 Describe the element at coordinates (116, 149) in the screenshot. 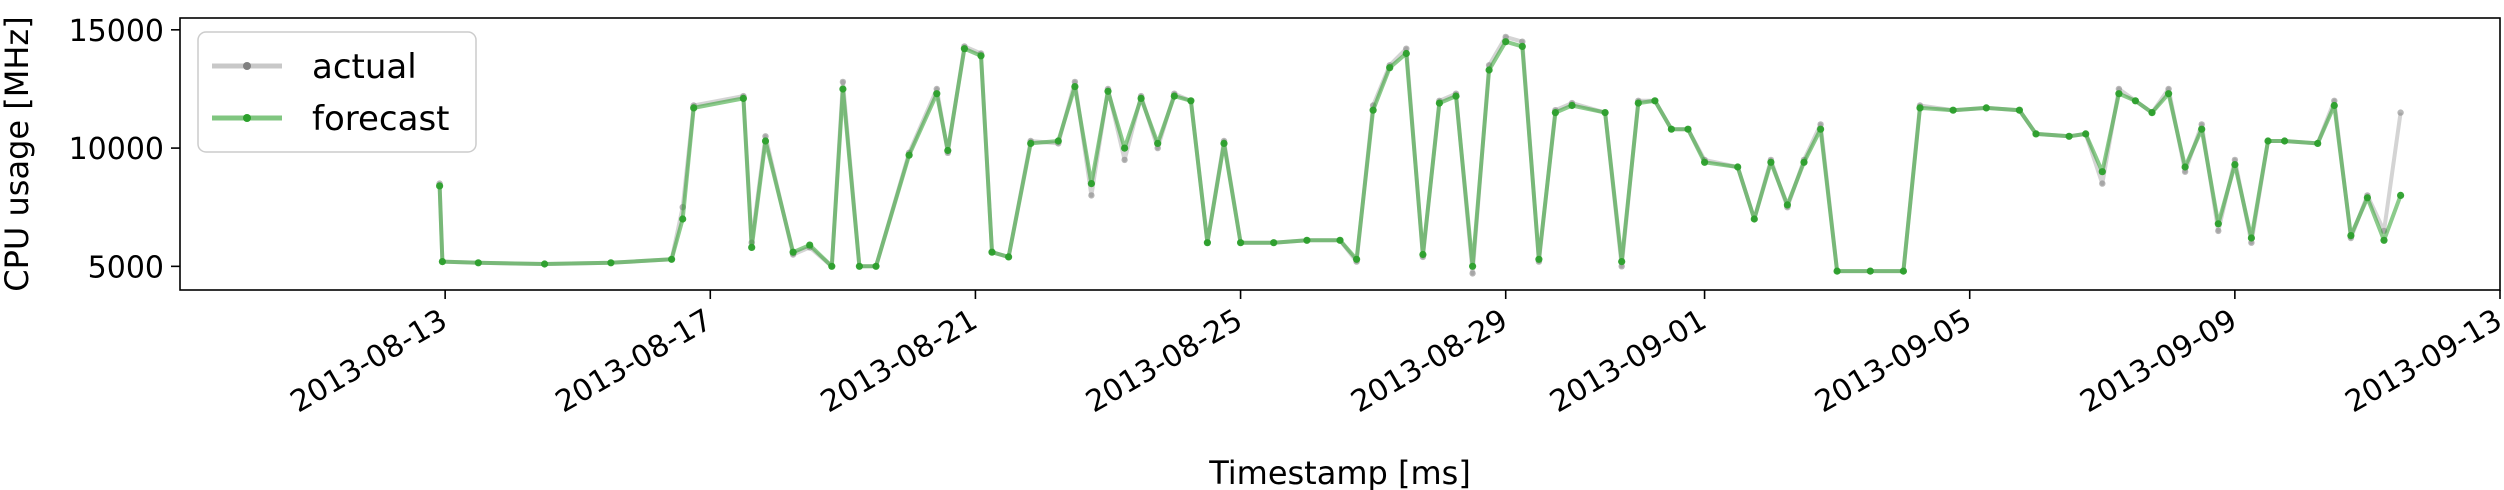

I see `y-tick-label: 10000` at that location.